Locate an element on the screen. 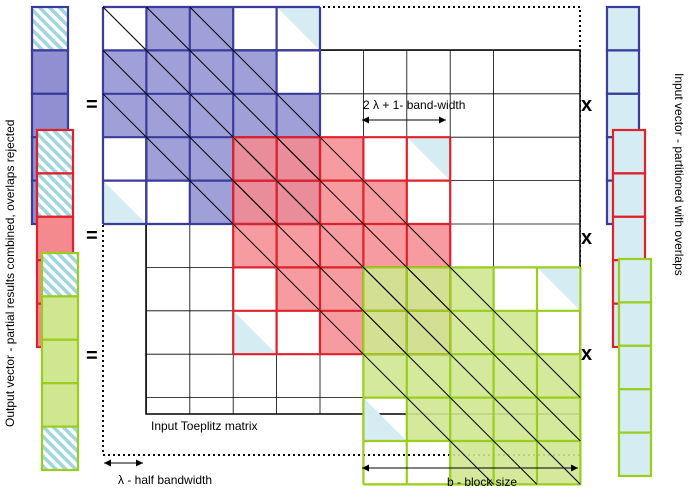 This screenshot has width=691, height=490. band-edge-triangle-blue-top is located at coordinates (298, 29).